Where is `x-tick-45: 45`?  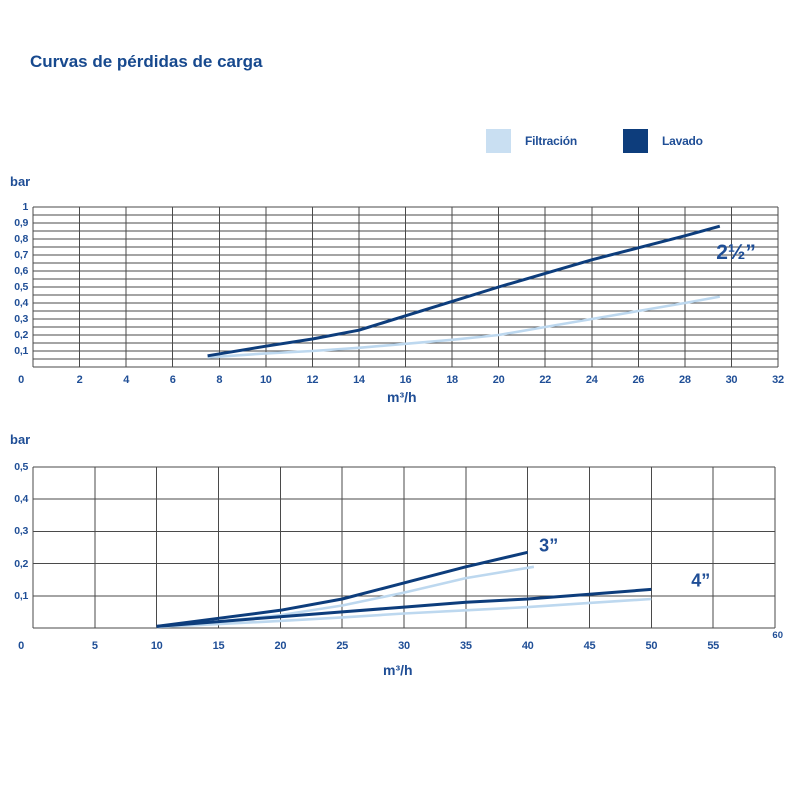
x-tick-45: 45 is located at coordinates (589, 646).